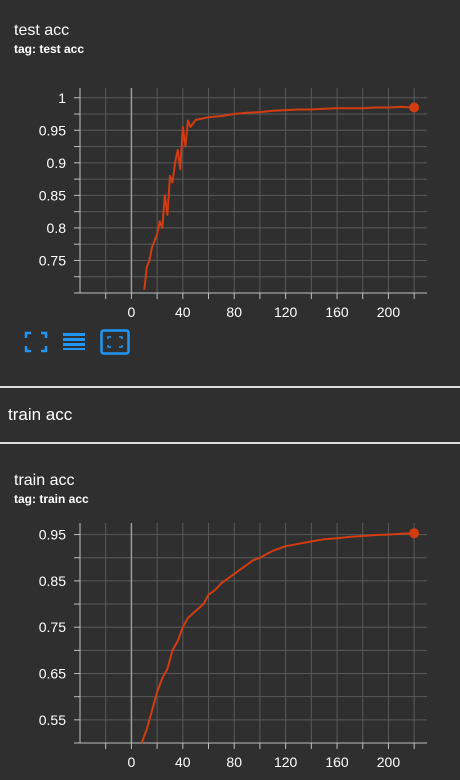 This screenshot has width=460, height=780. What do you see at coordinates (62, 98) in the screenshot?
I see `y-tick-label: 1` at bounding box center [62, 98].